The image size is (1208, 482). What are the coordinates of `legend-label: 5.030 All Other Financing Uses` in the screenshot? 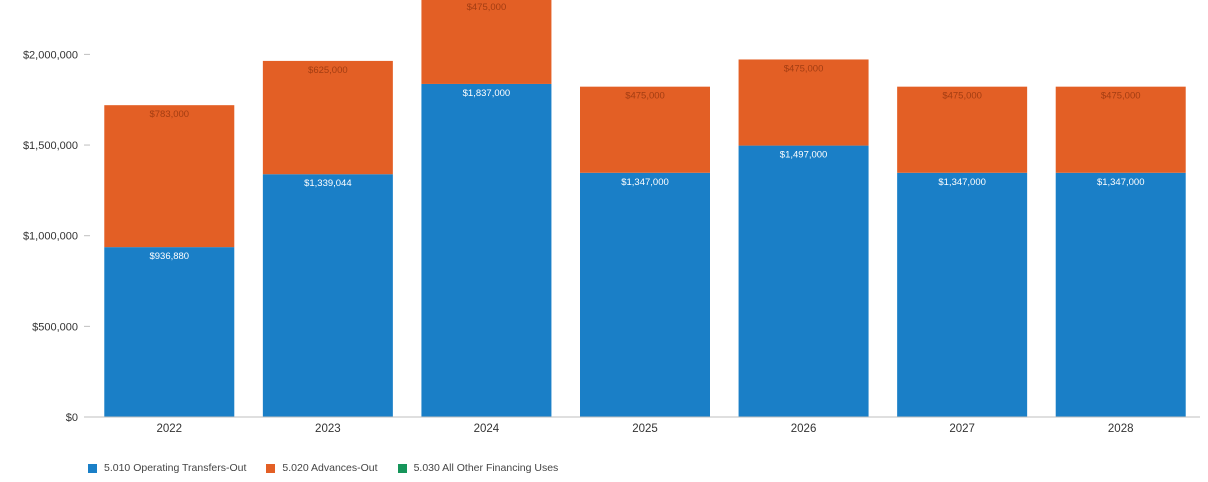 It's located at (486, 468).